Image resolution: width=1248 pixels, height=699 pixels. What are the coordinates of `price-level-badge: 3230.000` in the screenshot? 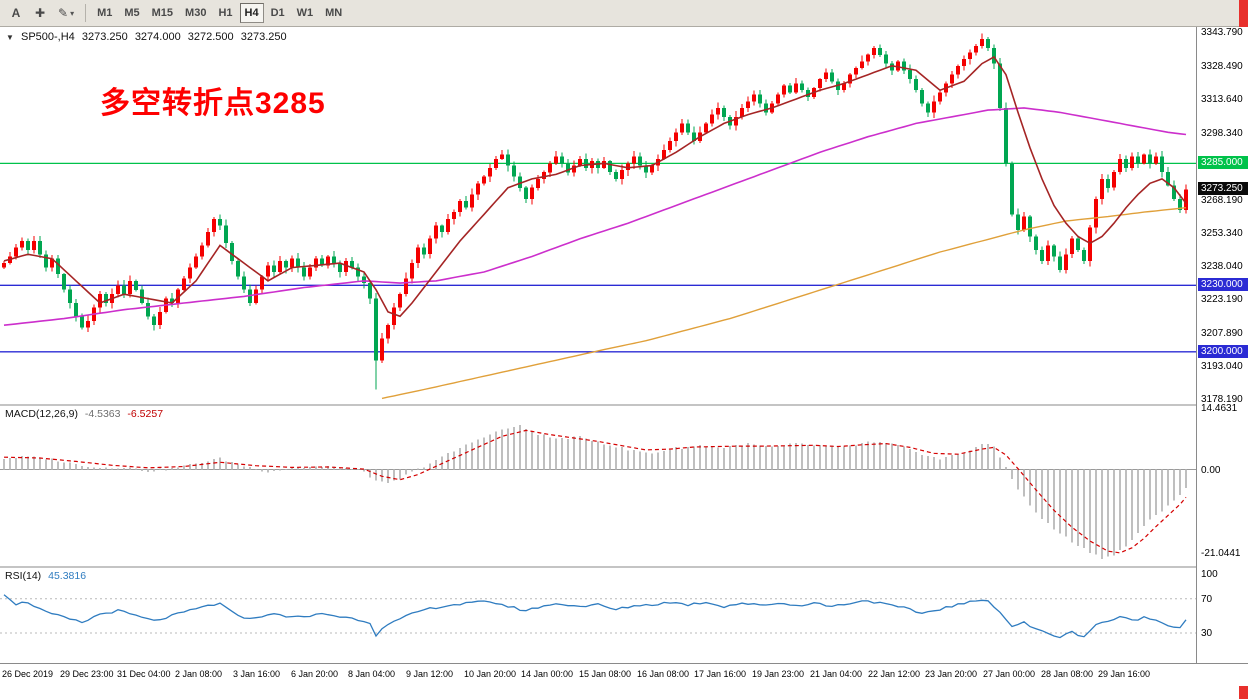 It's located at (1223, 284).